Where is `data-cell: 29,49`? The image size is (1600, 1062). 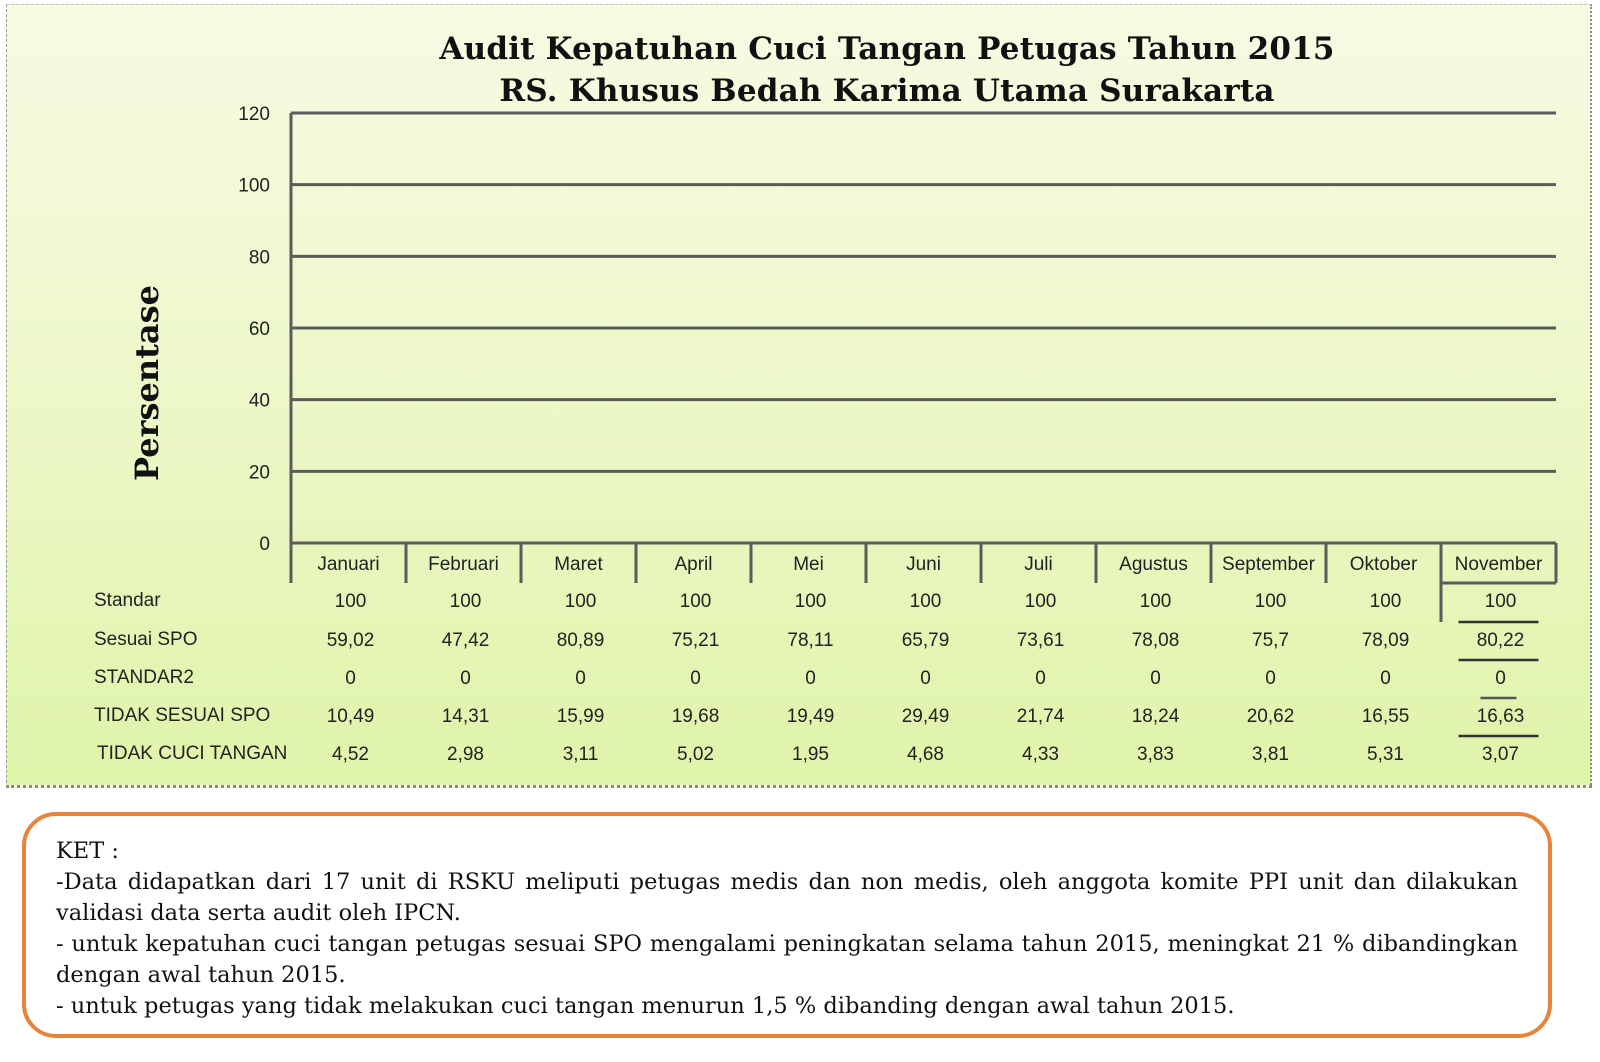
data-cell: 29,49 is located at coordinates (926, 716).